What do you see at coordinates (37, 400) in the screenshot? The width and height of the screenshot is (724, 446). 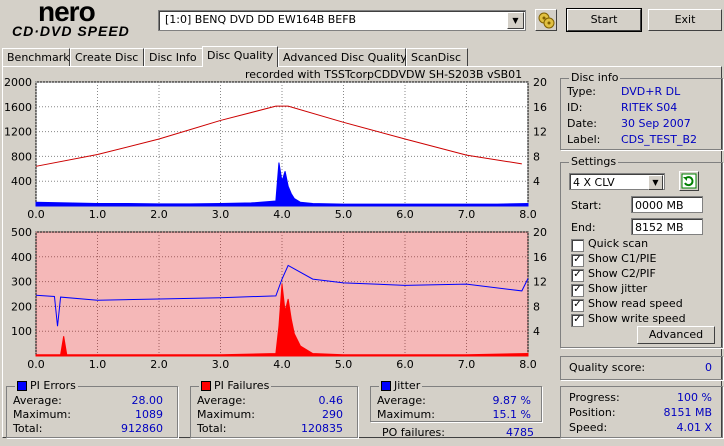 I see `pie-average-label: Average:` at bounding box center [37, 400].